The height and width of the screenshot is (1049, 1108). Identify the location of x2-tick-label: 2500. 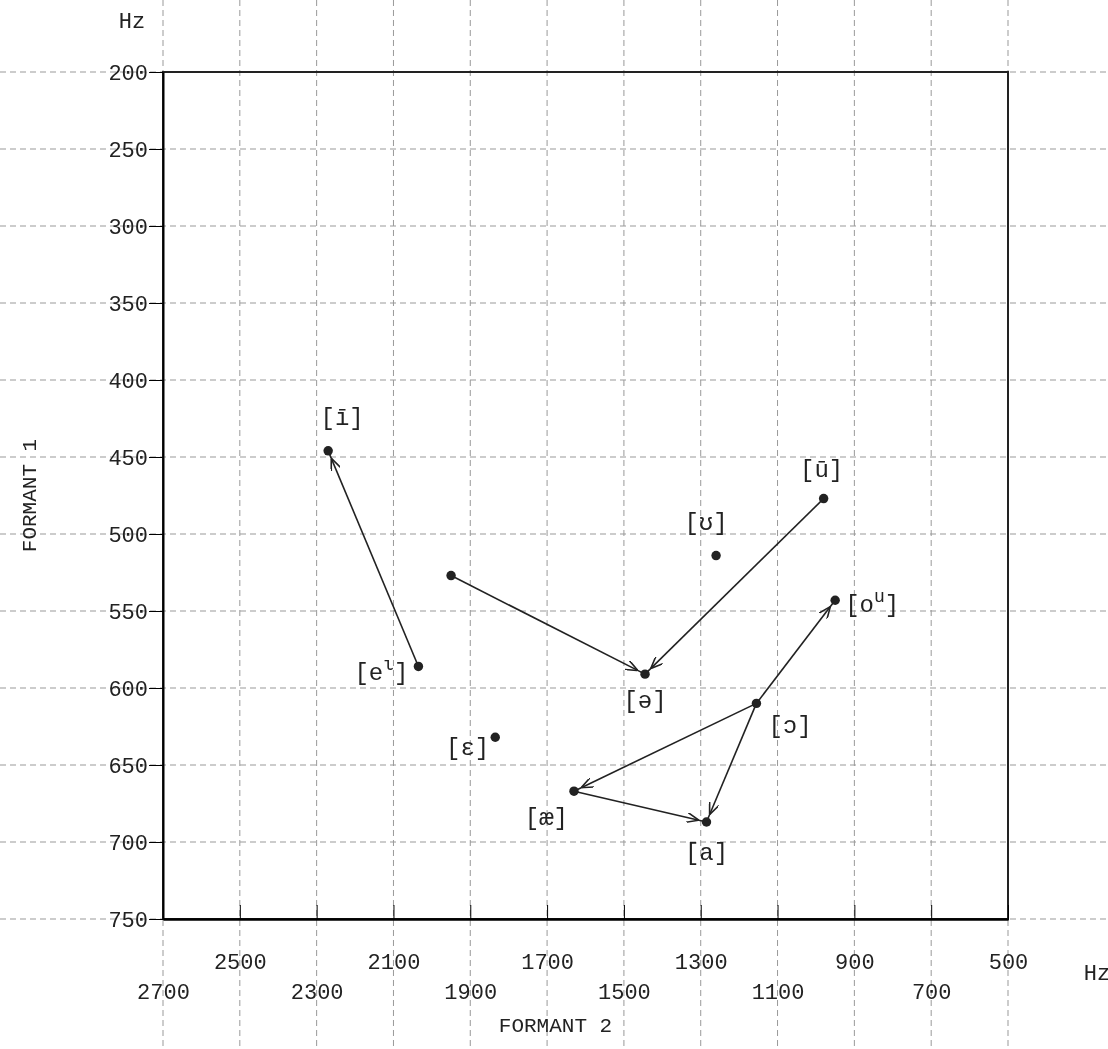
(240, 963).